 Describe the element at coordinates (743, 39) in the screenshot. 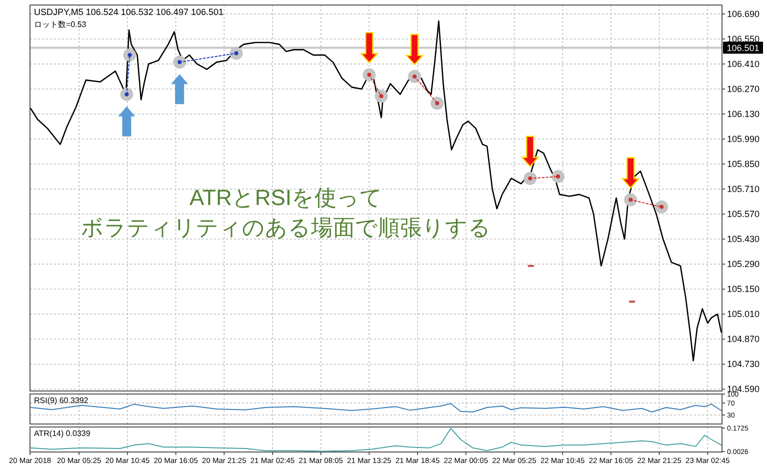

I see `y-tick-label: 106.550` at that location.